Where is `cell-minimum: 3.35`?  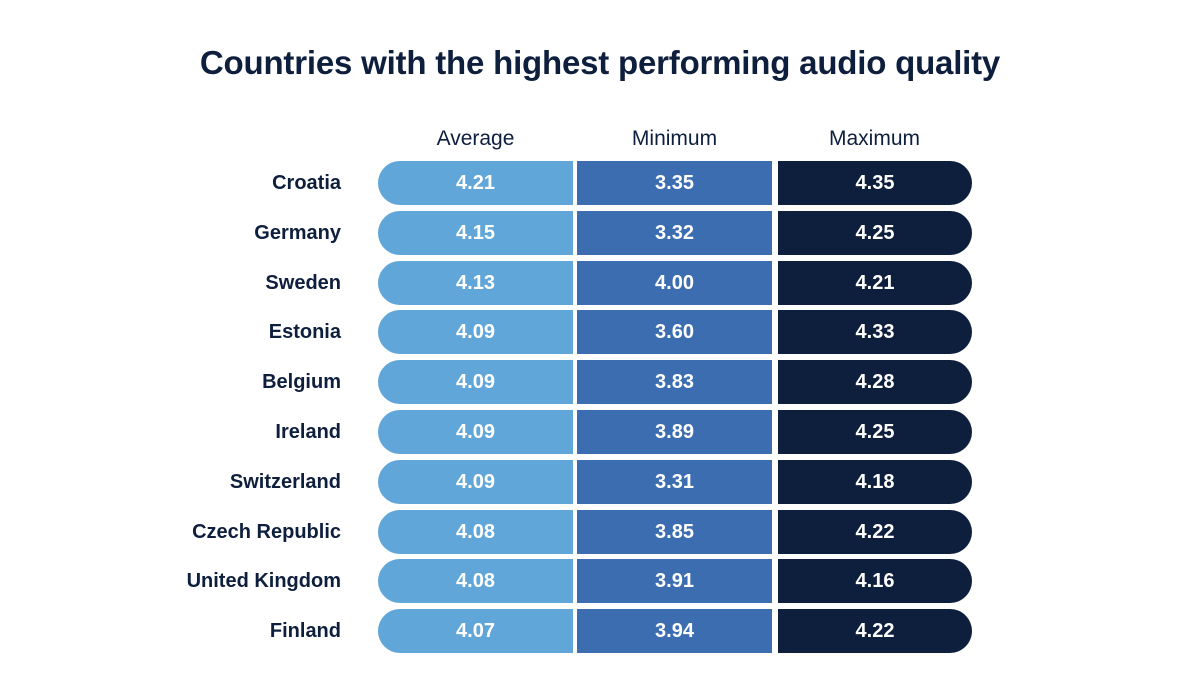 cell-minimum: 3.35 is located at coordinates (674, 183).